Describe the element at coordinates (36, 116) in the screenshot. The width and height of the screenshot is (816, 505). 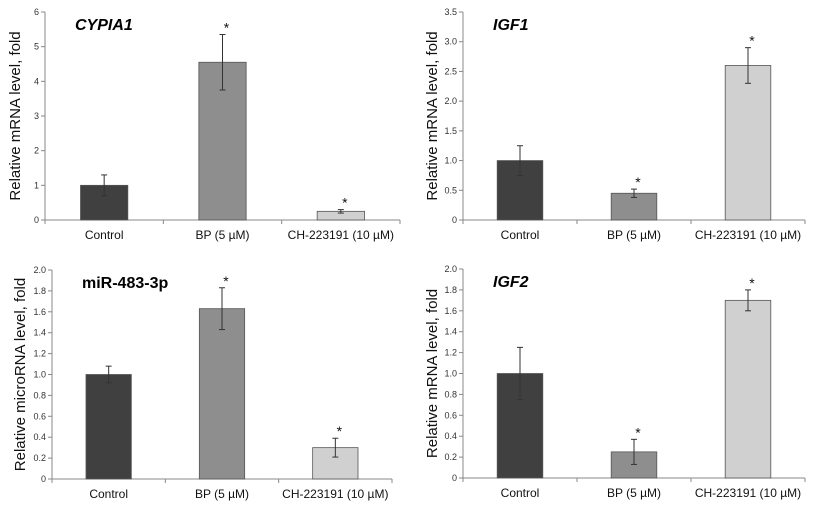
I see `y-tick-label: 3` at that location.